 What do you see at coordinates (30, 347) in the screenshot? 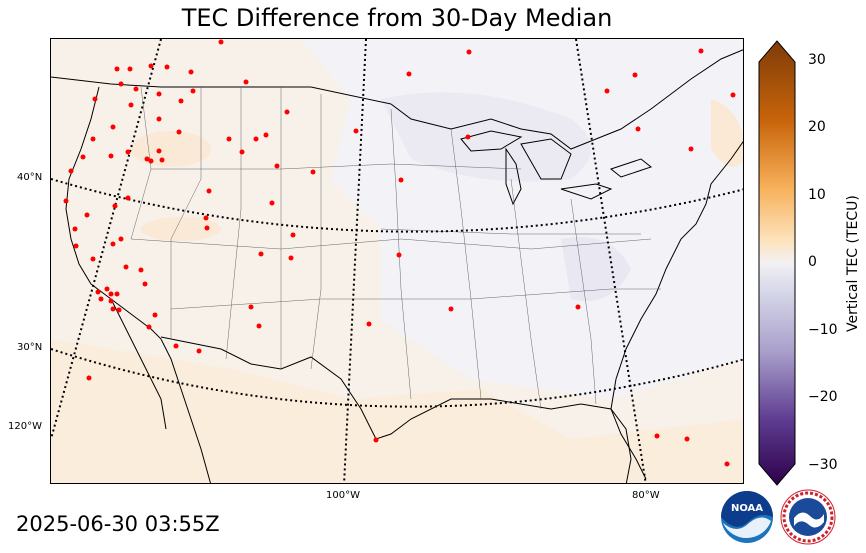
I see `lat-label-30n: 30°N` at bounding box center [30, 347].